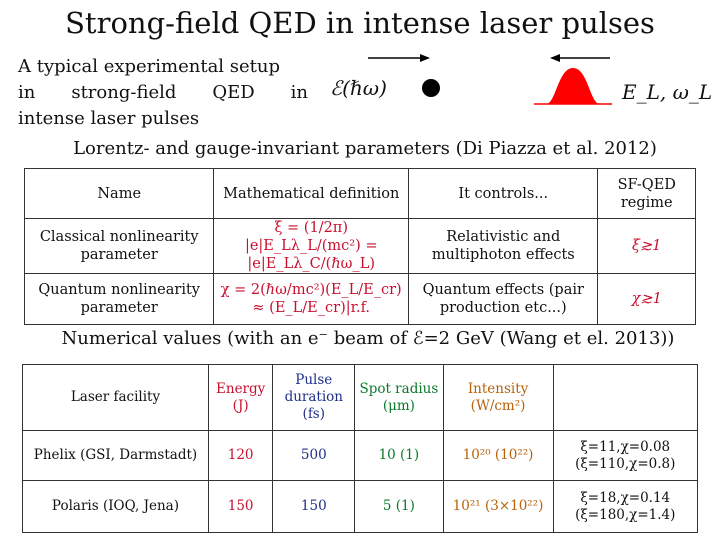 Image resolution: width=720 pixels, height=540 pixels. Describe the element at coordinates (503, 246) in the screenshot. I see `param-controls: Relativistic and multiphoton effects` at that location.